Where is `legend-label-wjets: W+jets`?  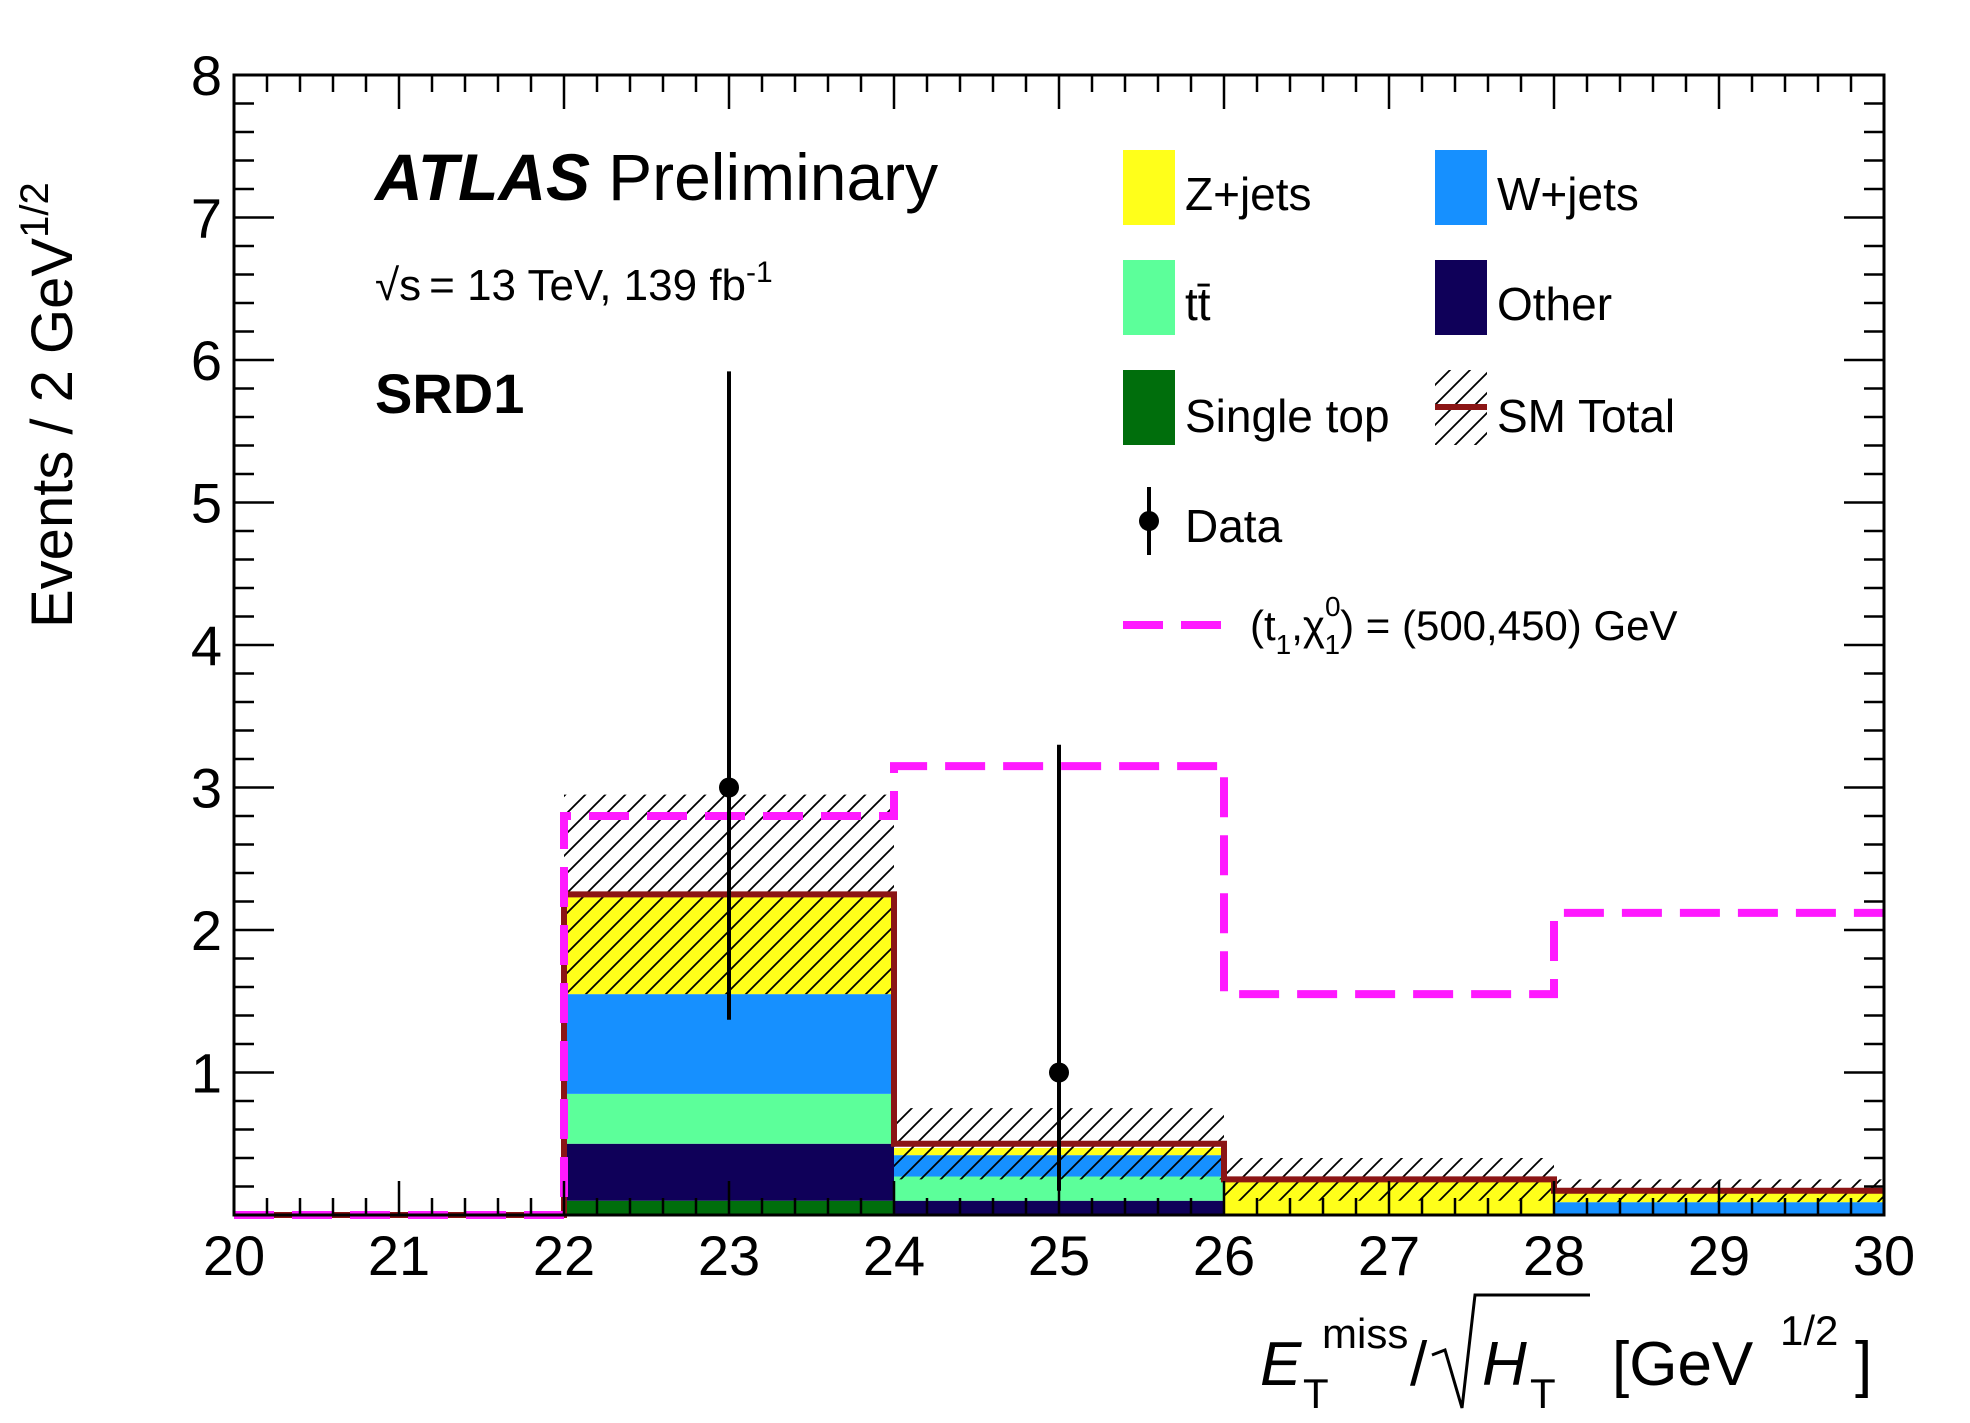 legend-label-wjets: W+jets is located at coordinates (1568, 194).